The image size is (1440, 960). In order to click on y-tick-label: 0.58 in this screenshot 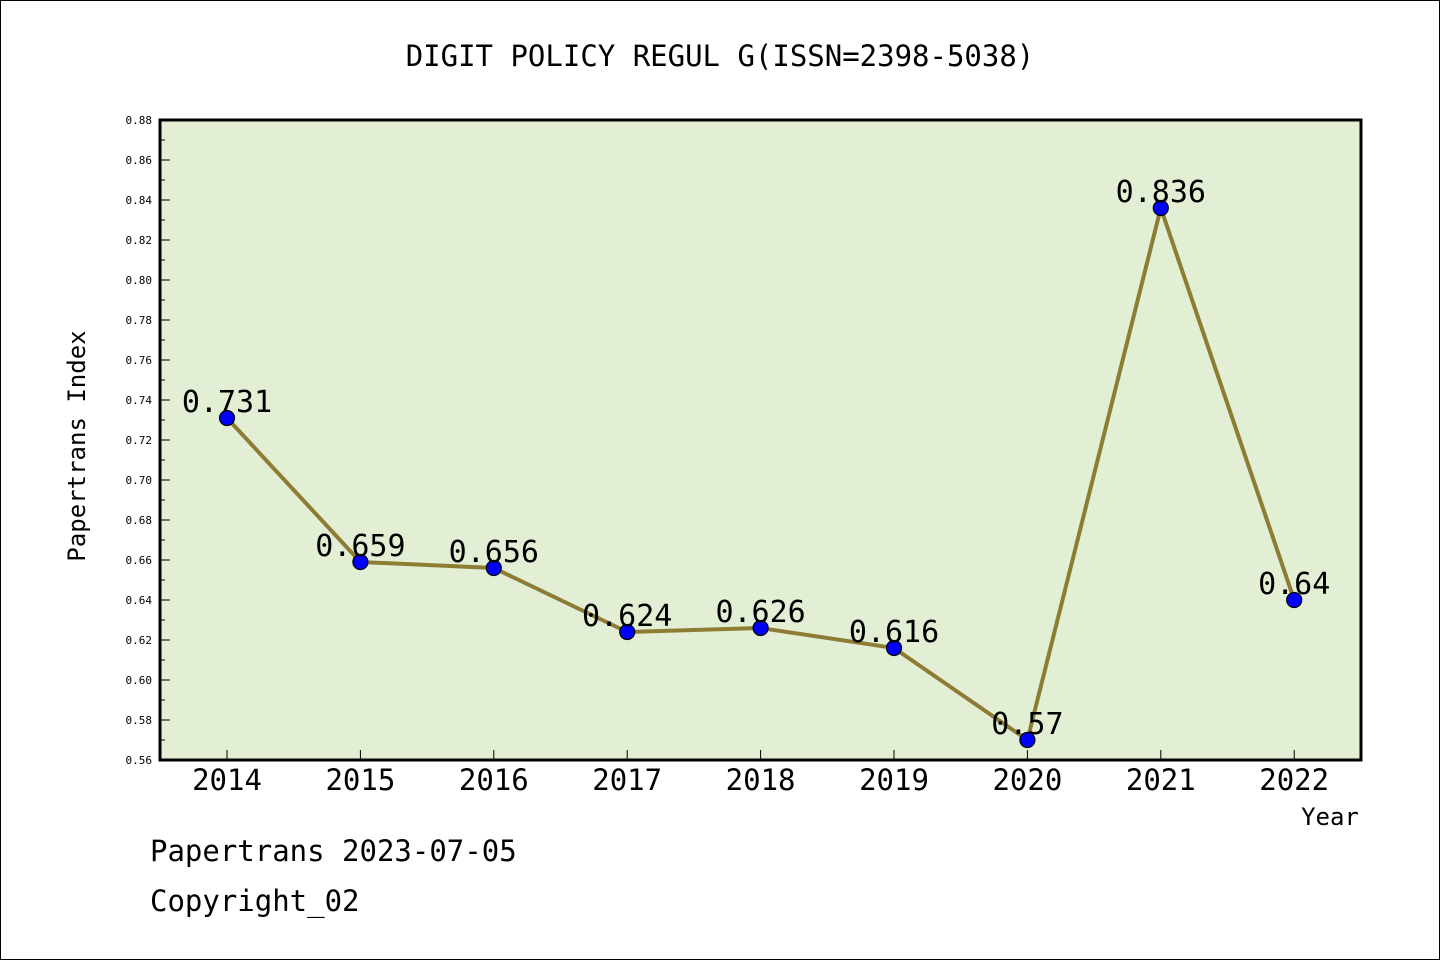, I will do `click(139, 720)`.